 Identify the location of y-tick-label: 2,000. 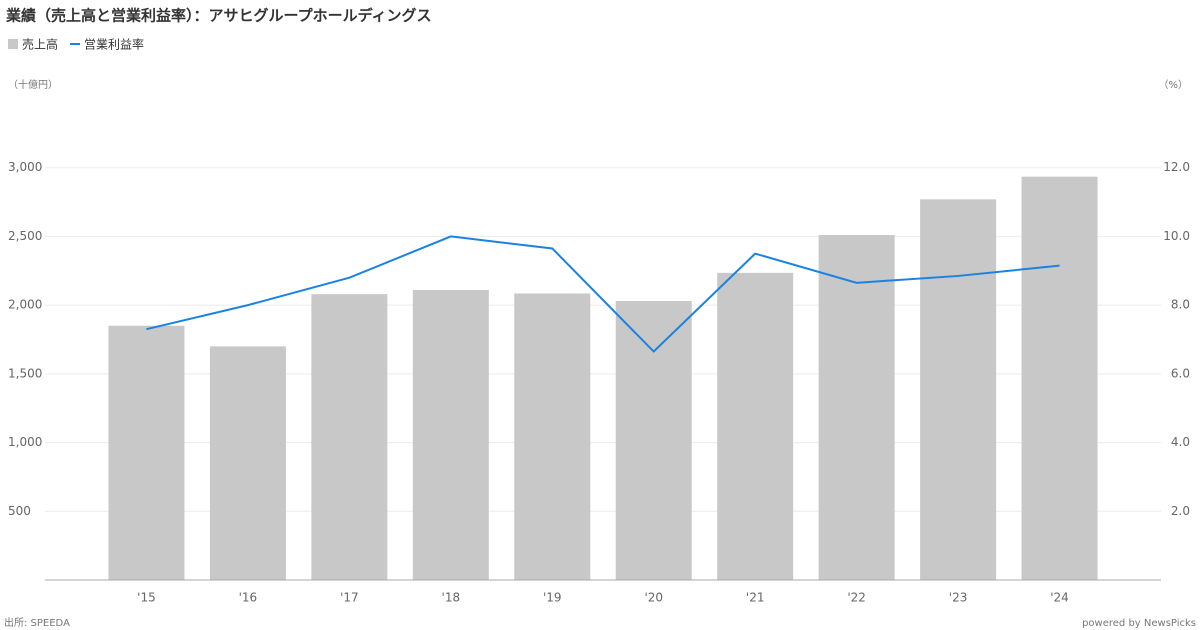
(25, 305).